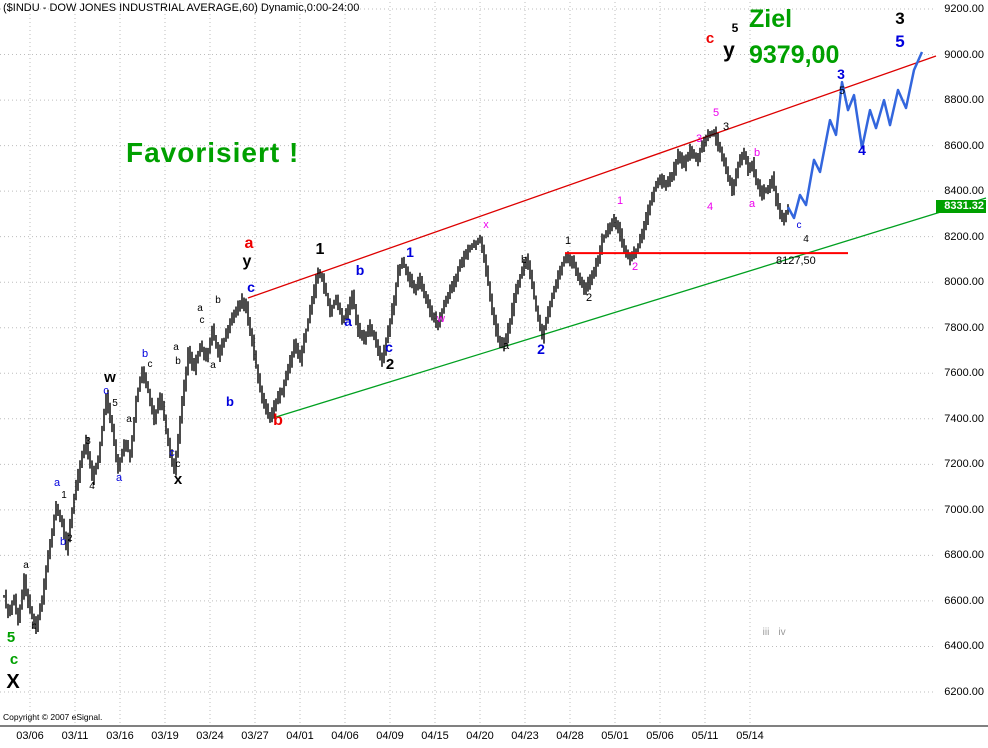  Describe the element at coordinates (964, 600) in the screenshot. I see `price-tick-label: 6600.00` at that location.